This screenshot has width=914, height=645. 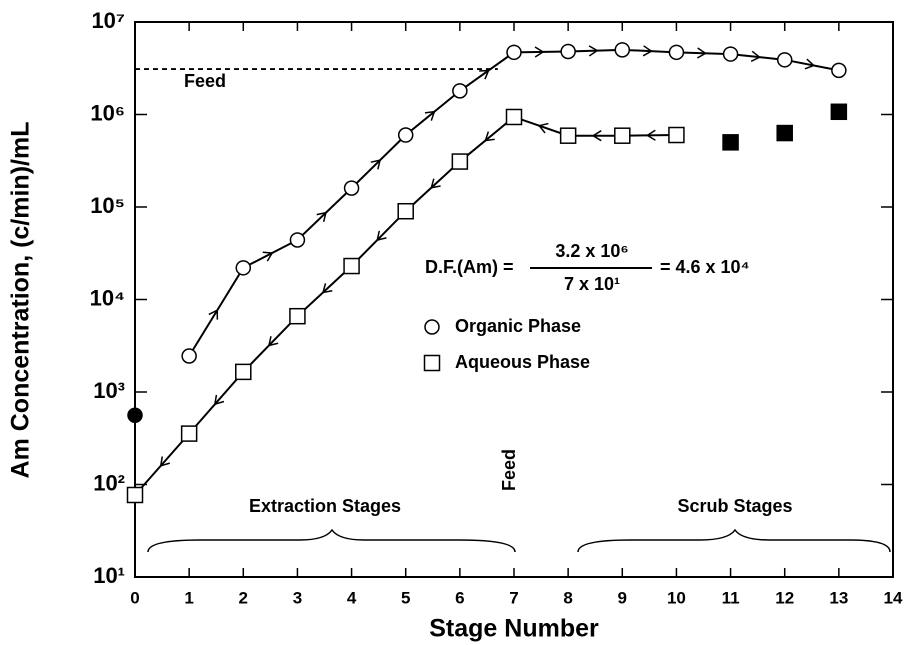 I want to click on x-tick-label: 13, so click(x=838, y=597).